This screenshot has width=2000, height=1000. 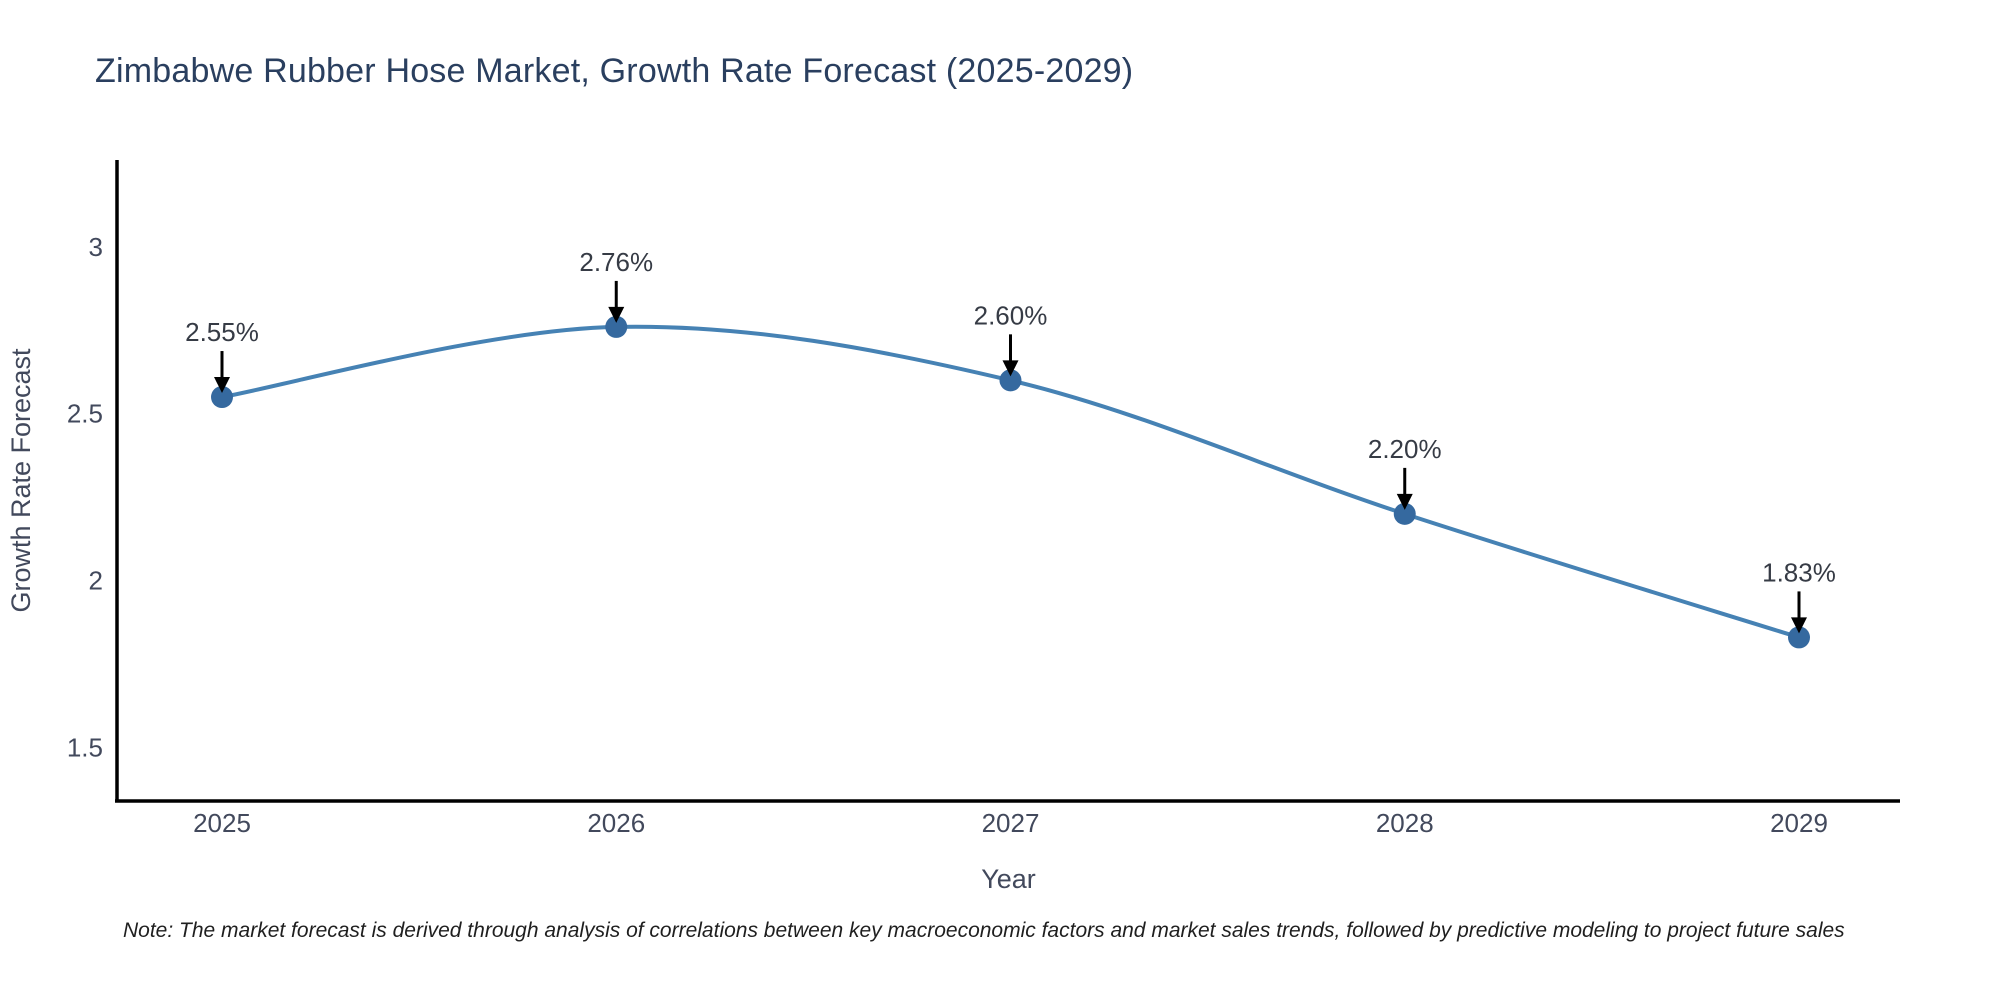 I want to click on x-tick-label: 2026, so click(x=616, y=823).